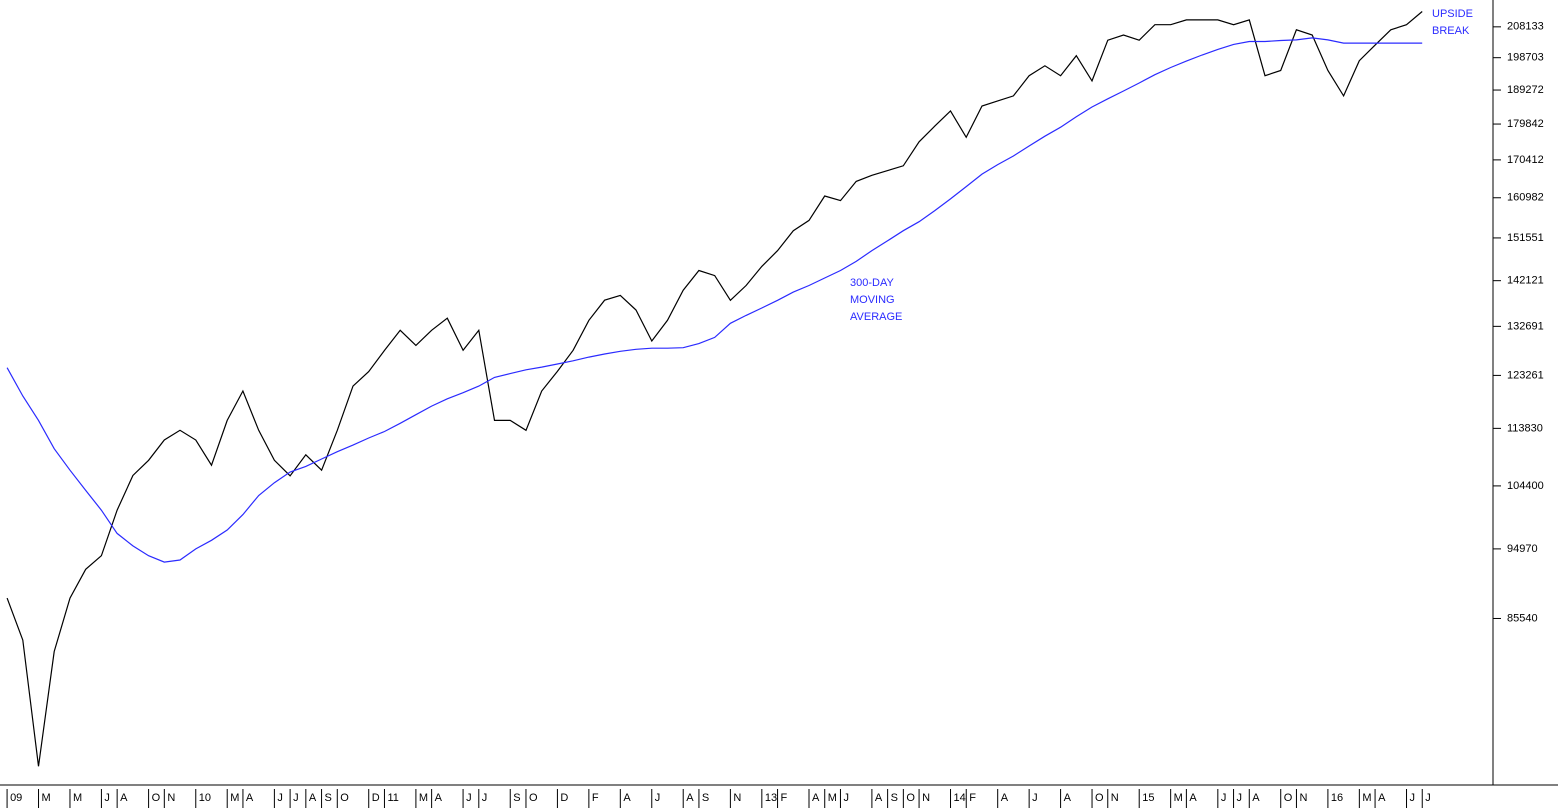 Image resolution: width=1558 pixels, height=808 pixels. Describe the element at coordinates (1525, 486) in the screenshot. I see `y-tick-label: 104400` at that location.